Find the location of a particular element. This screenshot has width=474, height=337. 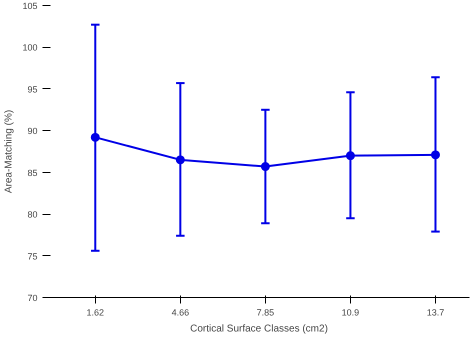

y-tick-label: 95 is located at coordinates (32, 89).